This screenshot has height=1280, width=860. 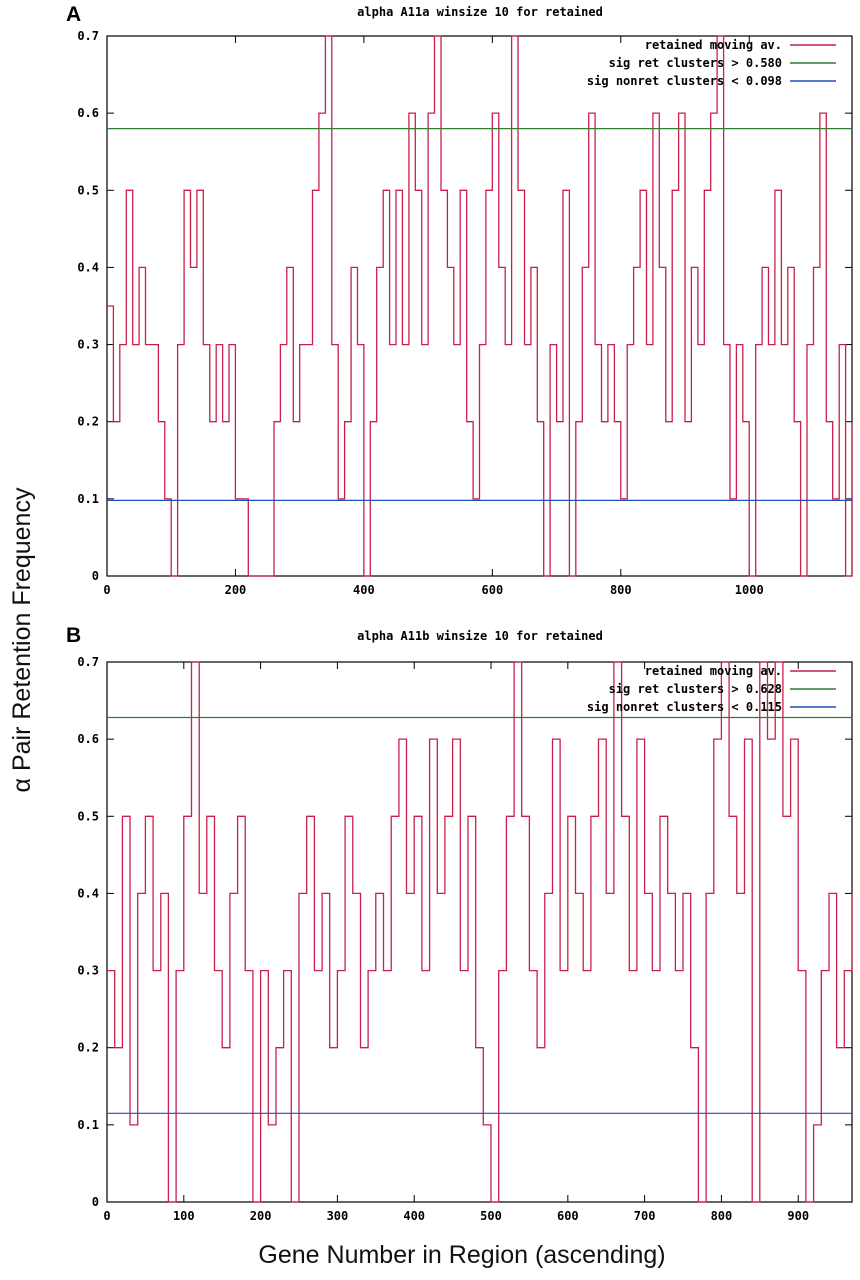 What do you see at coordinates (480, 12) in the screenshot?
I see `panel-a-title: alpha A11a winsize 10 for retained` at bounding box center [480, 12].